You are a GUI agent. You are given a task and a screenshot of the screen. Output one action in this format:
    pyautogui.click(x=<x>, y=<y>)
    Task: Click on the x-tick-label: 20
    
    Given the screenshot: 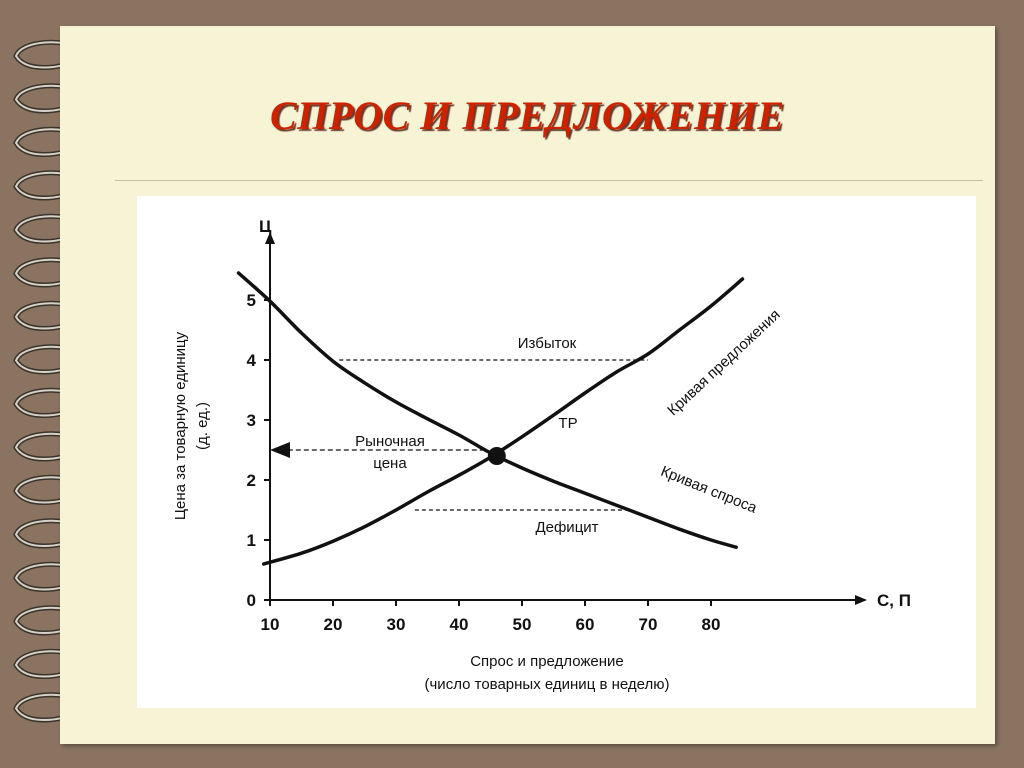 What is the action you would take?
    pyautogui.click(x=333, y=624)
    